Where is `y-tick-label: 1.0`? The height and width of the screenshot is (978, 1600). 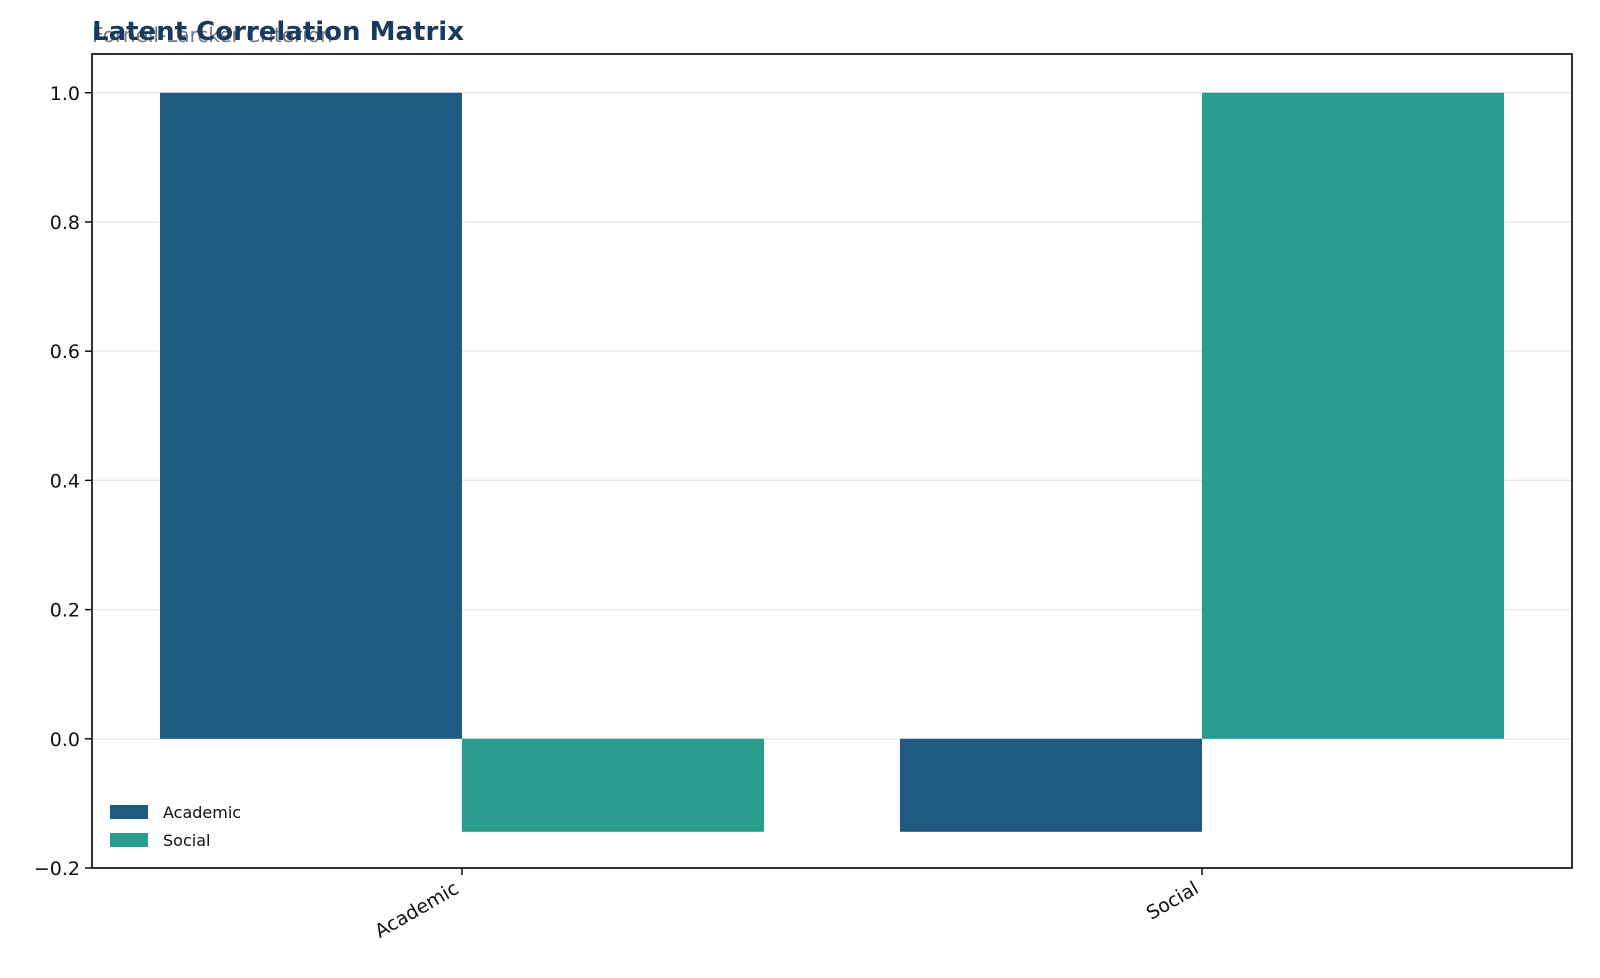 y-tick-label: 1.0 is located at coordinates (65, 94).